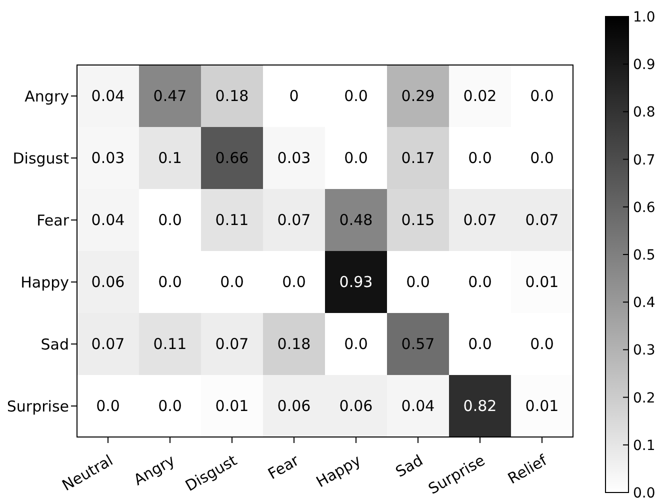 The height and width of the screenshot is (501, 667). What do you see at coordinates (644, 493) in the screenshot?
I see `color-bar-label: 0.0` at bounding box center [644, 493].